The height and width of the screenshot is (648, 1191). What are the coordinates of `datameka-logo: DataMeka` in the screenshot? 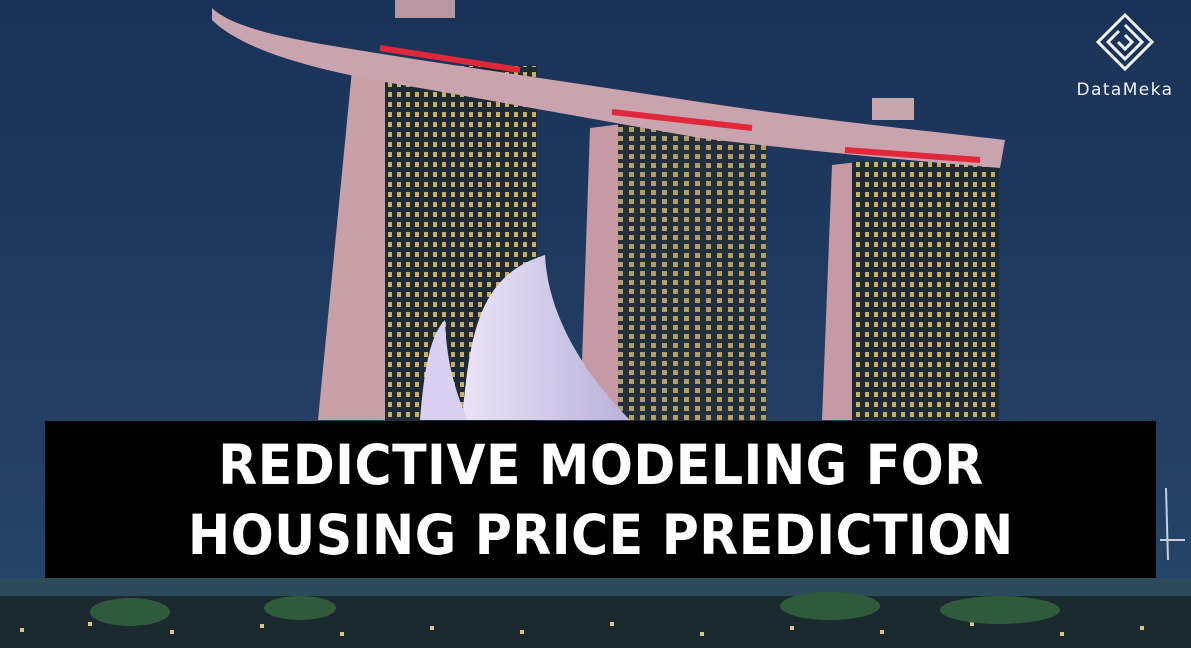 It's located at (1124, 58).